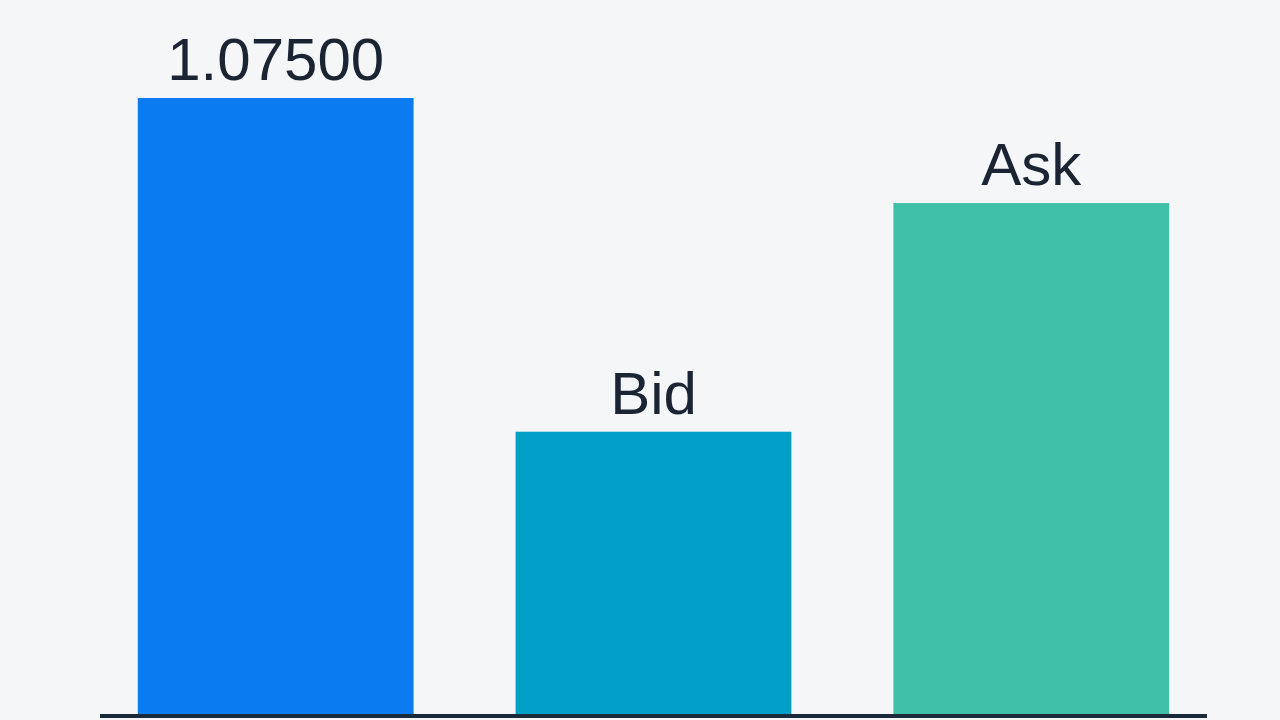  What do you see at coordinates (653, 393) in the screenshot?
I see `x-tick-label: Bid` at bounding box center [653, 393].